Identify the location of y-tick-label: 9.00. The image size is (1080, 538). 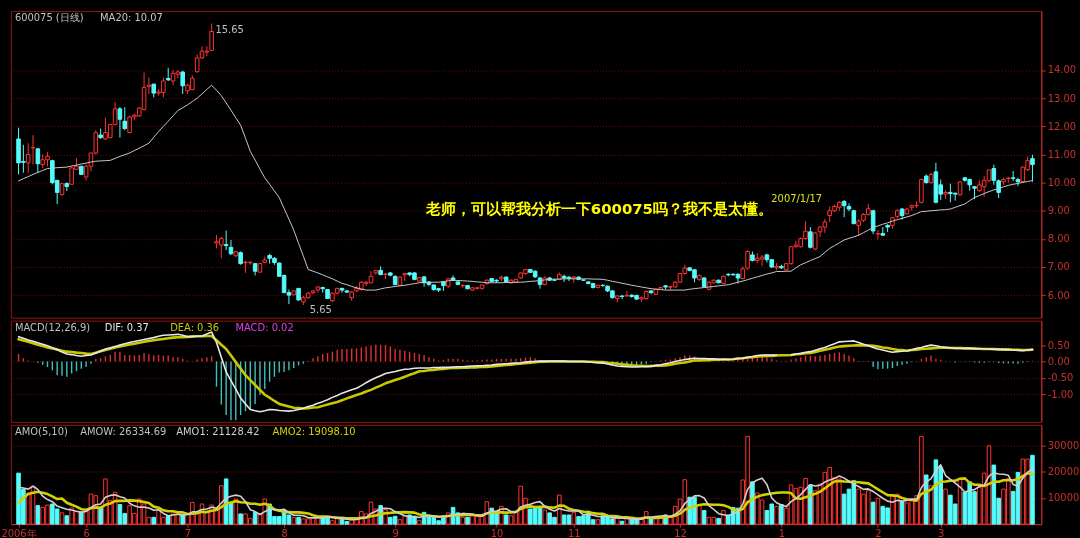
(1058, 211).